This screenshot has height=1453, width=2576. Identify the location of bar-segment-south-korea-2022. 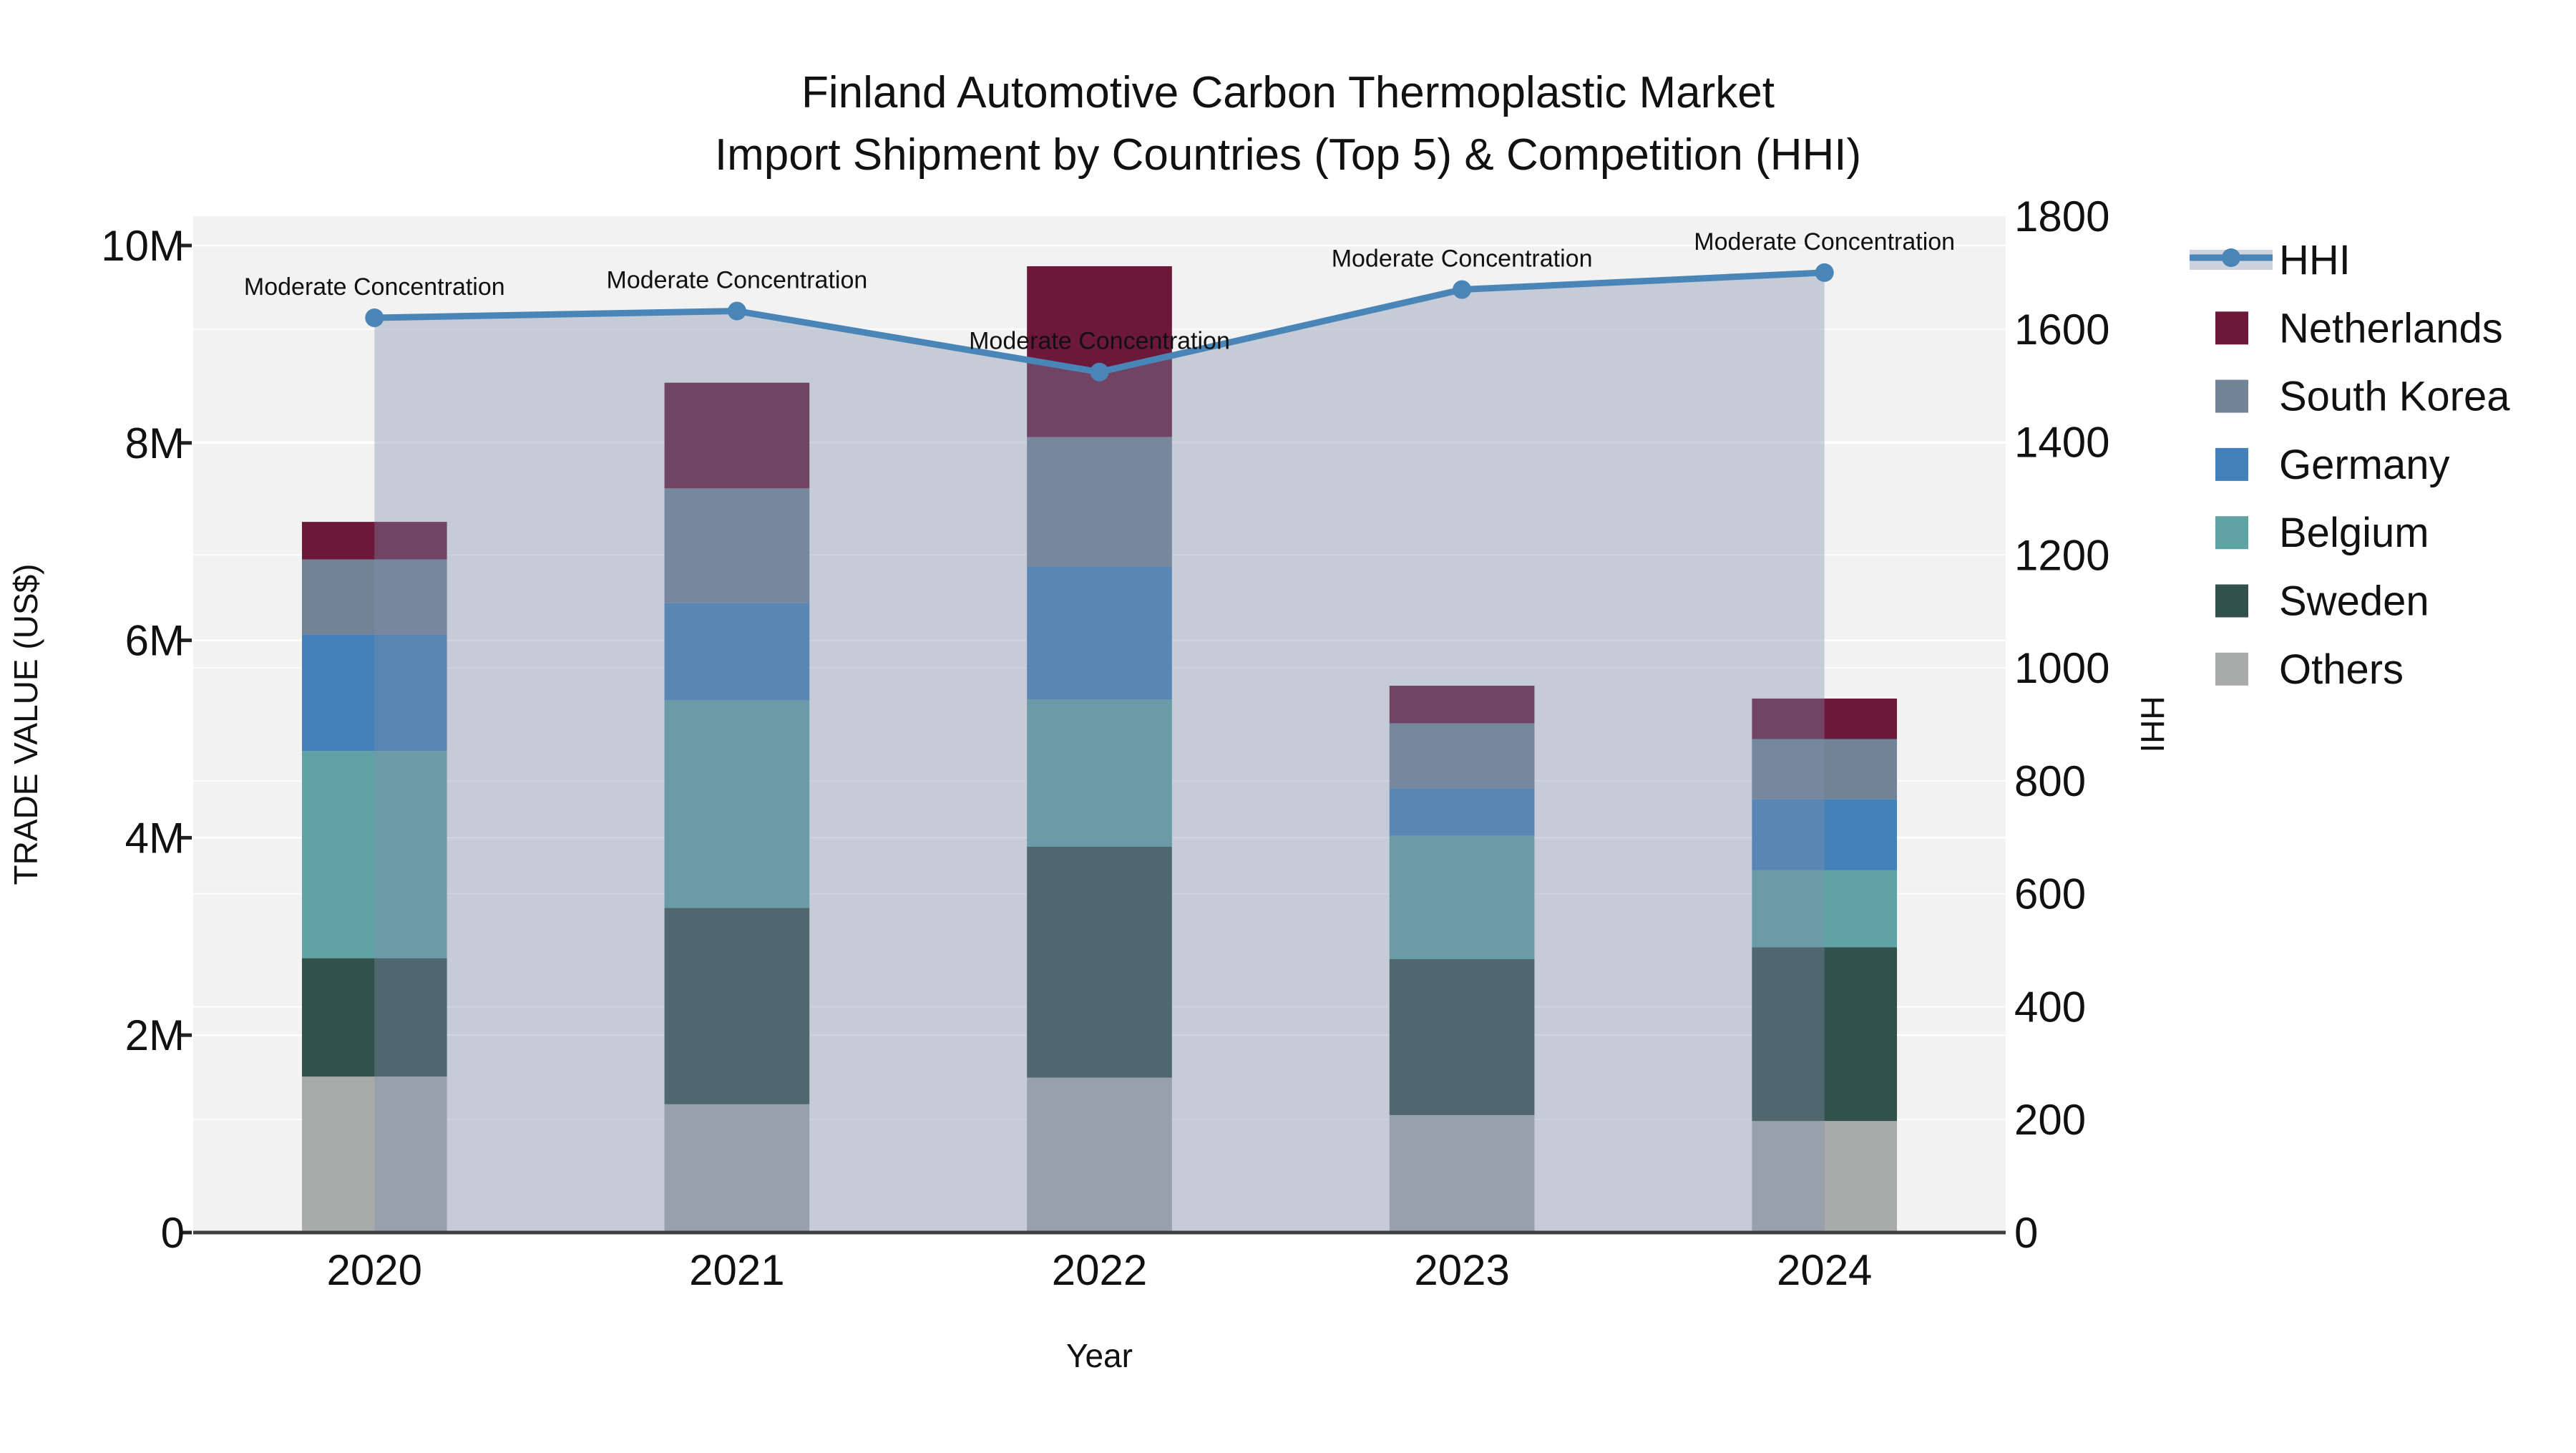
(1099, 502).